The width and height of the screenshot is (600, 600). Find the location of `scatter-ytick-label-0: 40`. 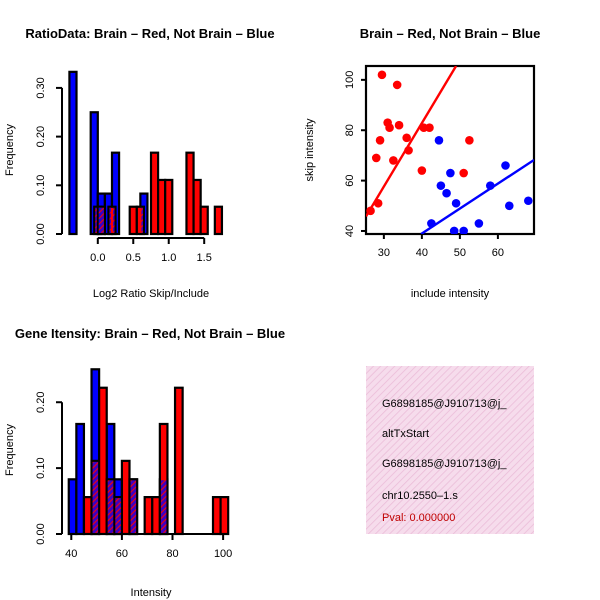

scatter-ytick-label-0: 40 is located at coordinates (350, 231).